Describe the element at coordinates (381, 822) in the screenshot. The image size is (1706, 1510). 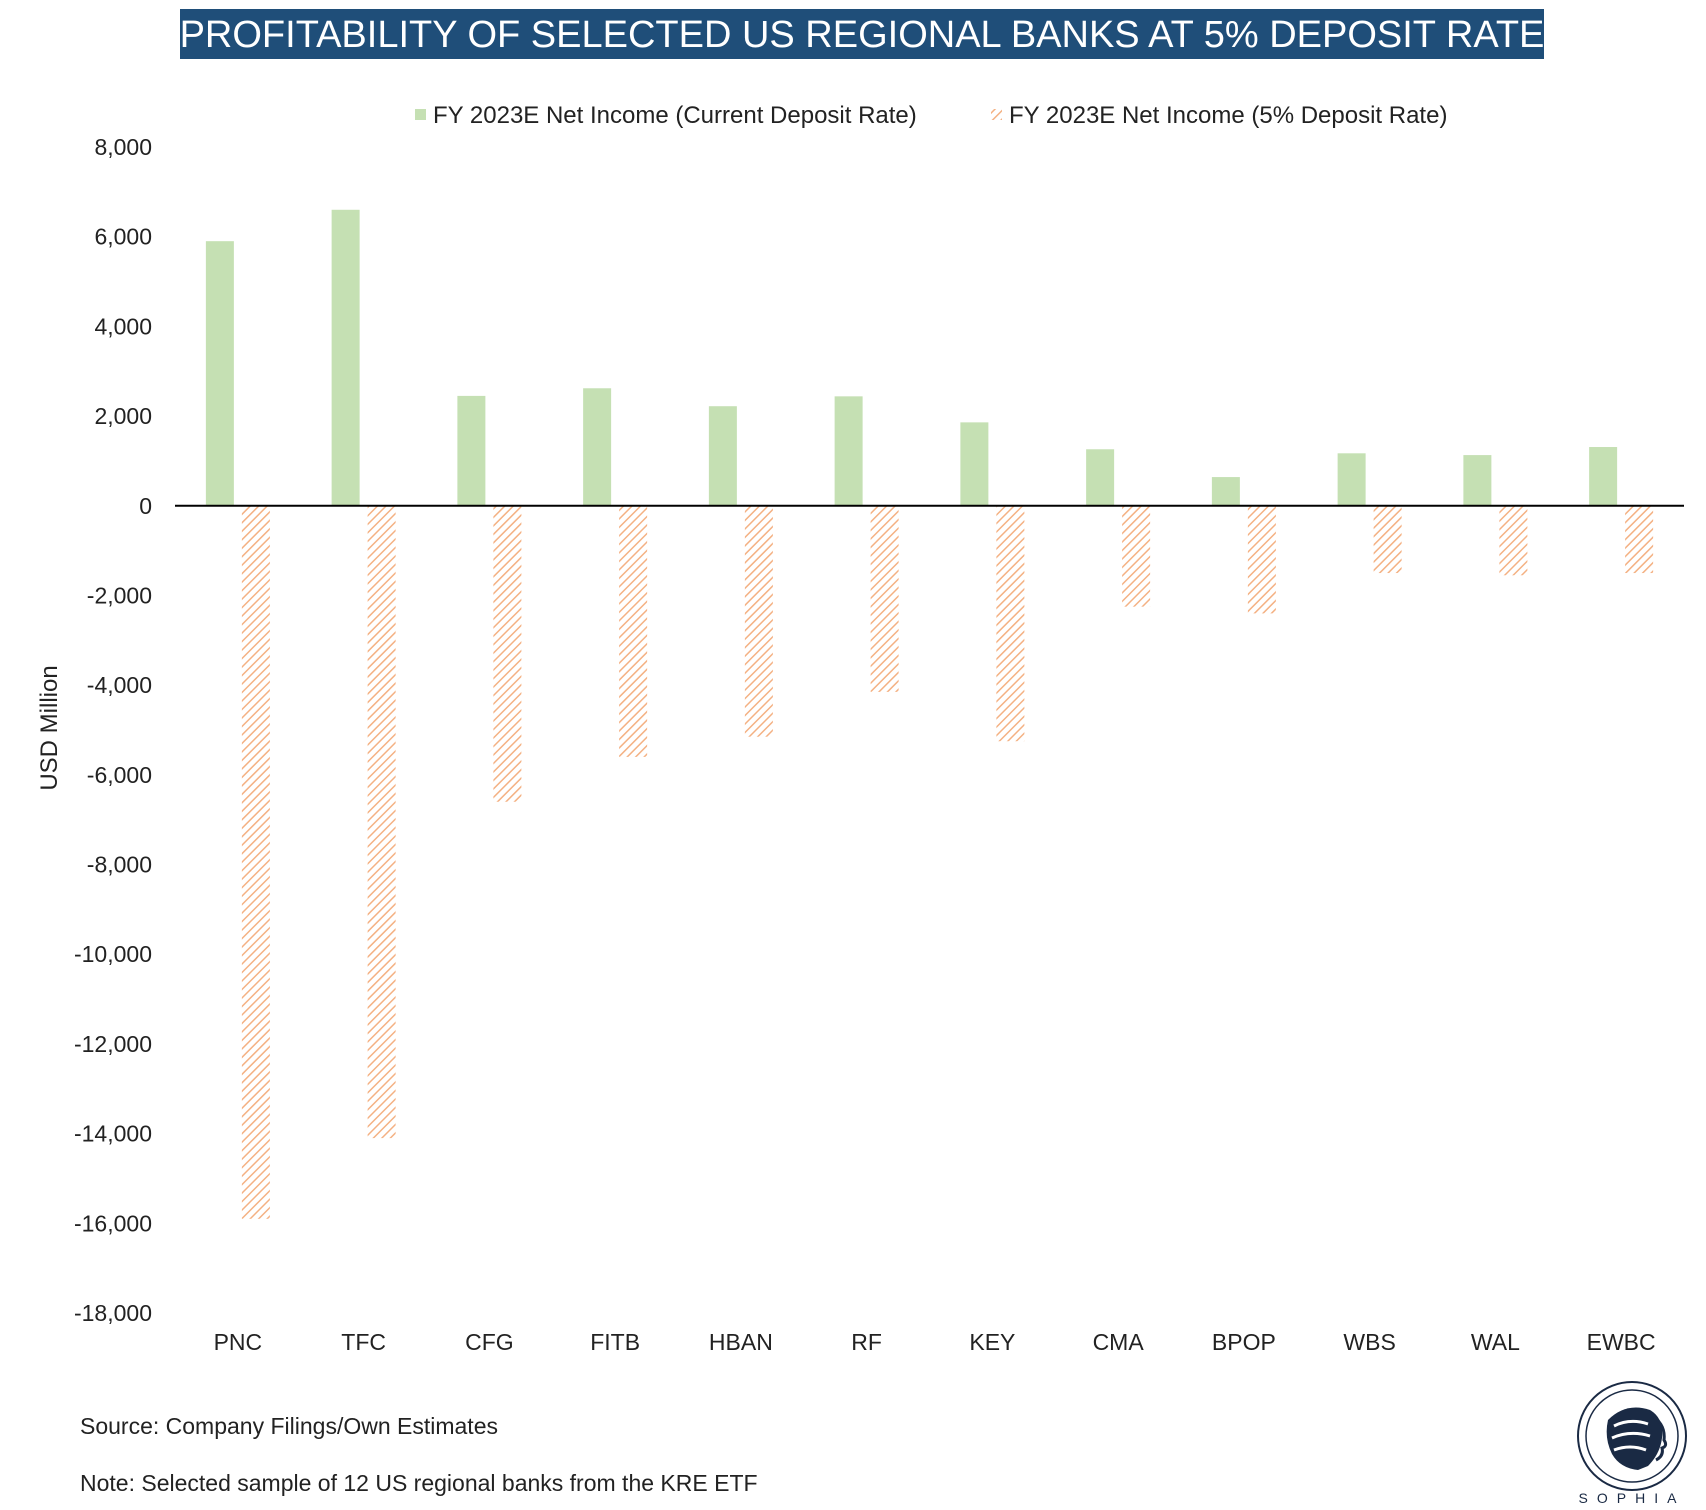
I see `bar-tfc-5pct` at that location.